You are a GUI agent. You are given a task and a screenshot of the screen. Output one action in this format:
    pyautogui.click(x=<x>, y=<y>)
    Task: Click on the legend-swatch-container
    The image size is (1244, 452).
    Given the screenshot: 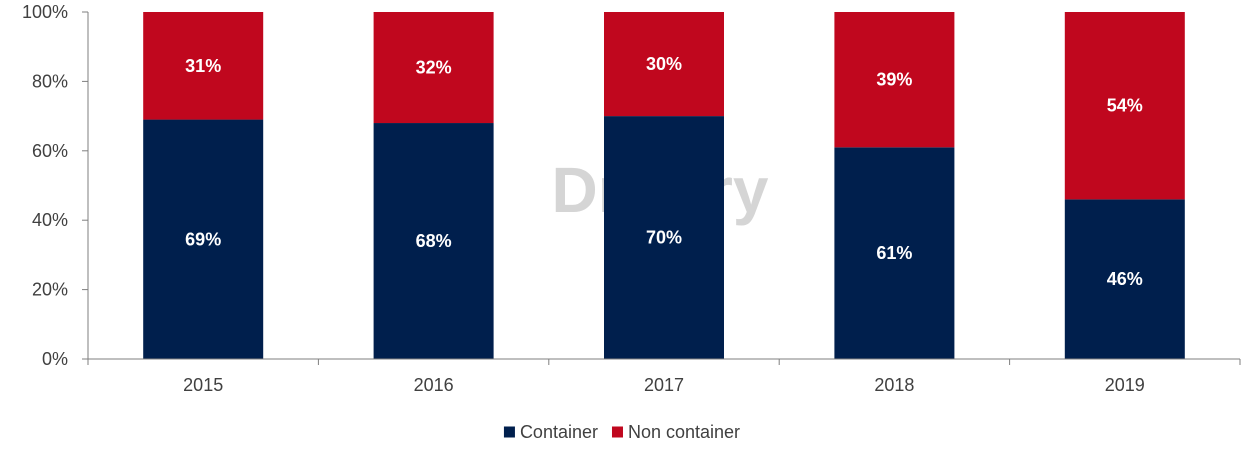 What is the action you would take?
    pyautogui.click(x=509, y=432)
    